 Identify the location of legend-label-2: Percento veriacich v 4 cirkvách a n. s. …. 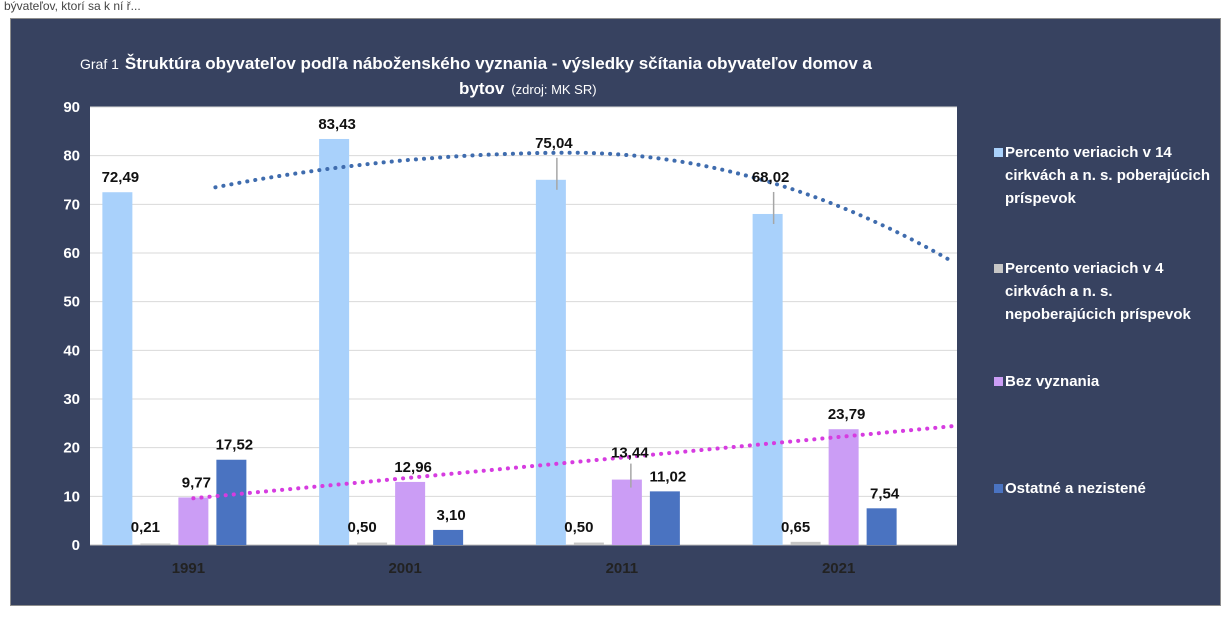
(1098, 291).